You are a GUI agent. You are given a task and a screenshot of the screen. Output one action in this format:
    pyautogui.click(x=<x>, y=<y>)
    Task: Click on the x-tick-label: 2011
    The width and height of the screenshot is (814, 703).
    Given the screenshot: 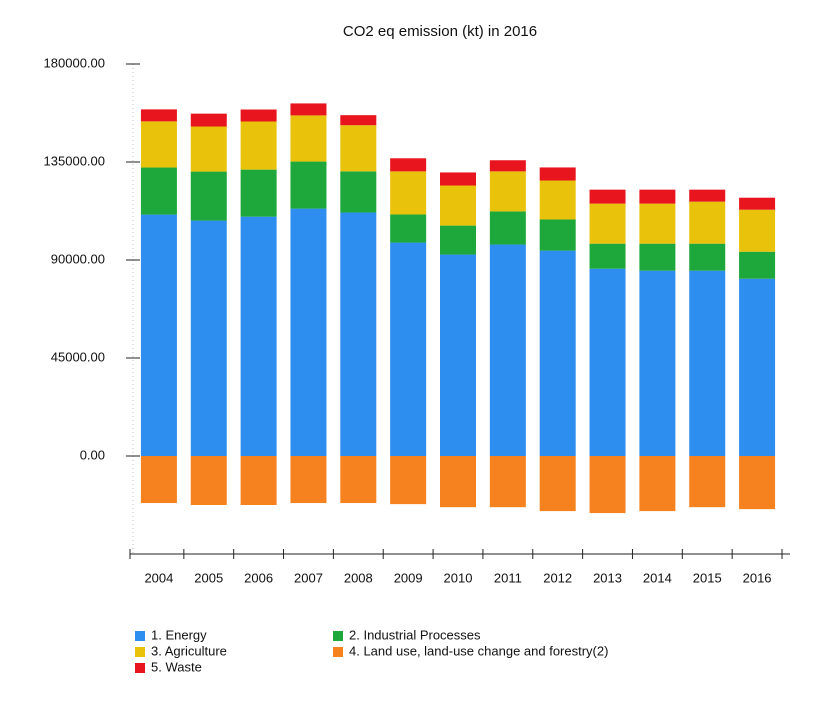 What is the action you would take?
    pyautogui.click(x=508, y=577)
    